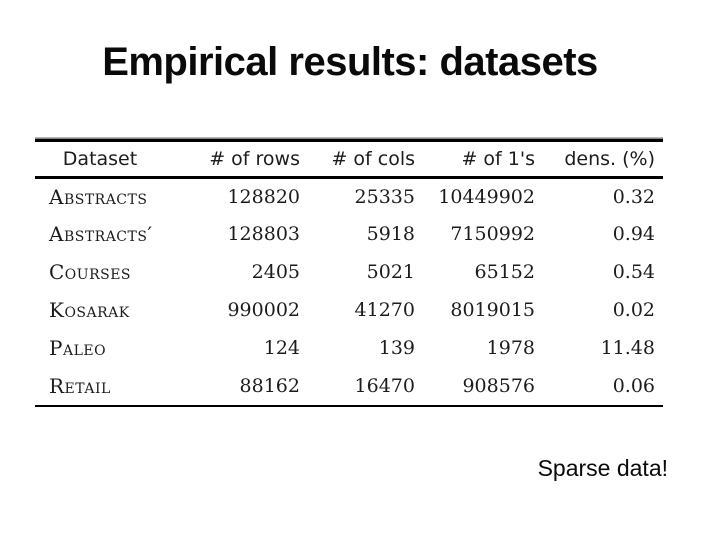 The image size is (720, 540). I want to click on table-row: Abstracts 128820 25335 10449902 0.32, so click(349, 196).